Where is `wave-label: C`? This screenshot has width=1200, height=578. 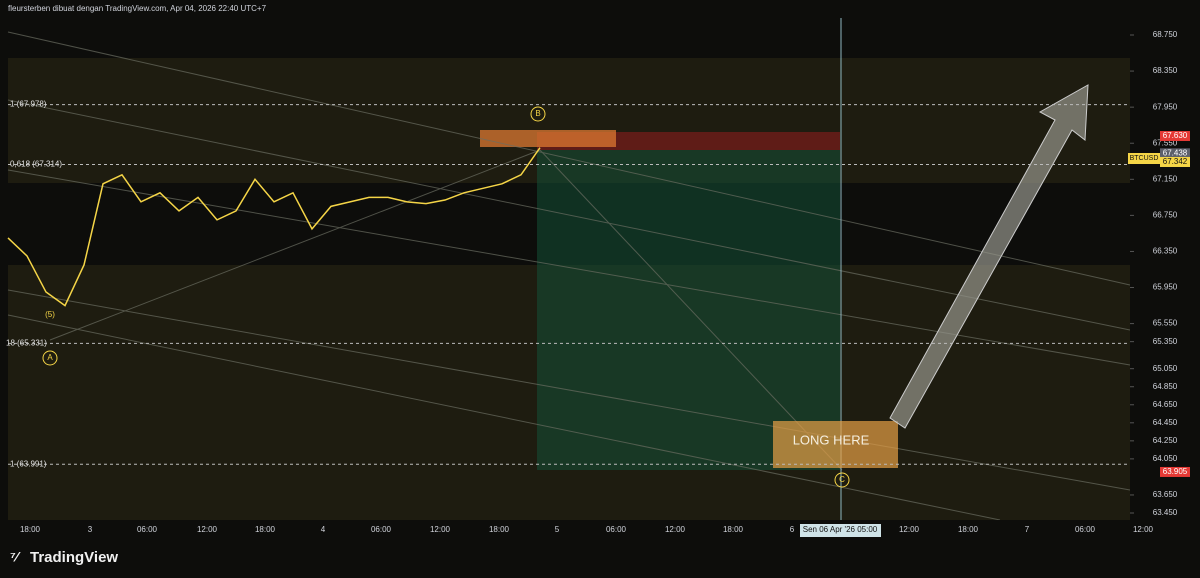
wave-label: C is located at coordinates (842, 479).